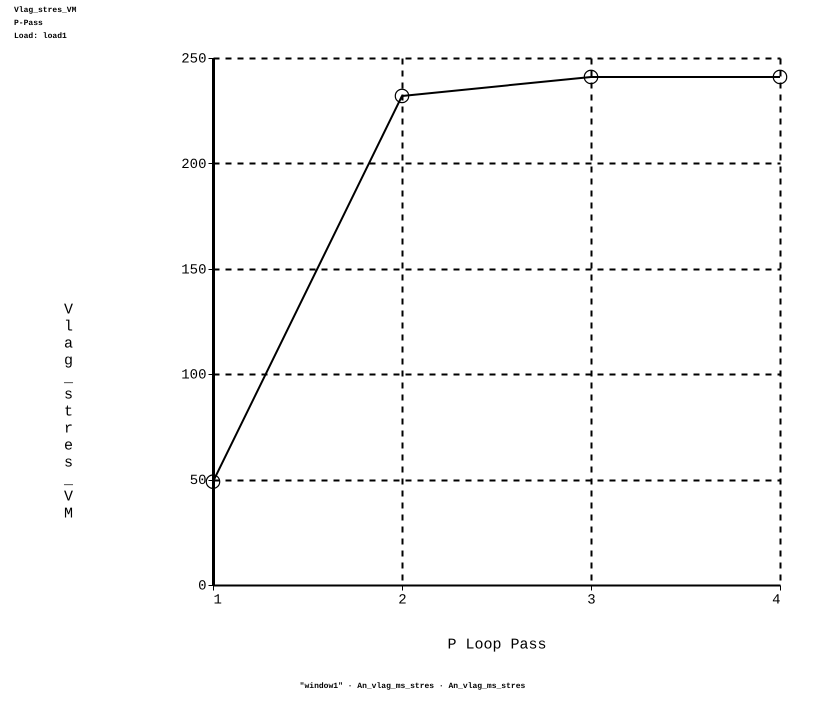 The height and width of the screenshot is (718, 825). I want to click on y-tick-label: 250, so click(193, 60).